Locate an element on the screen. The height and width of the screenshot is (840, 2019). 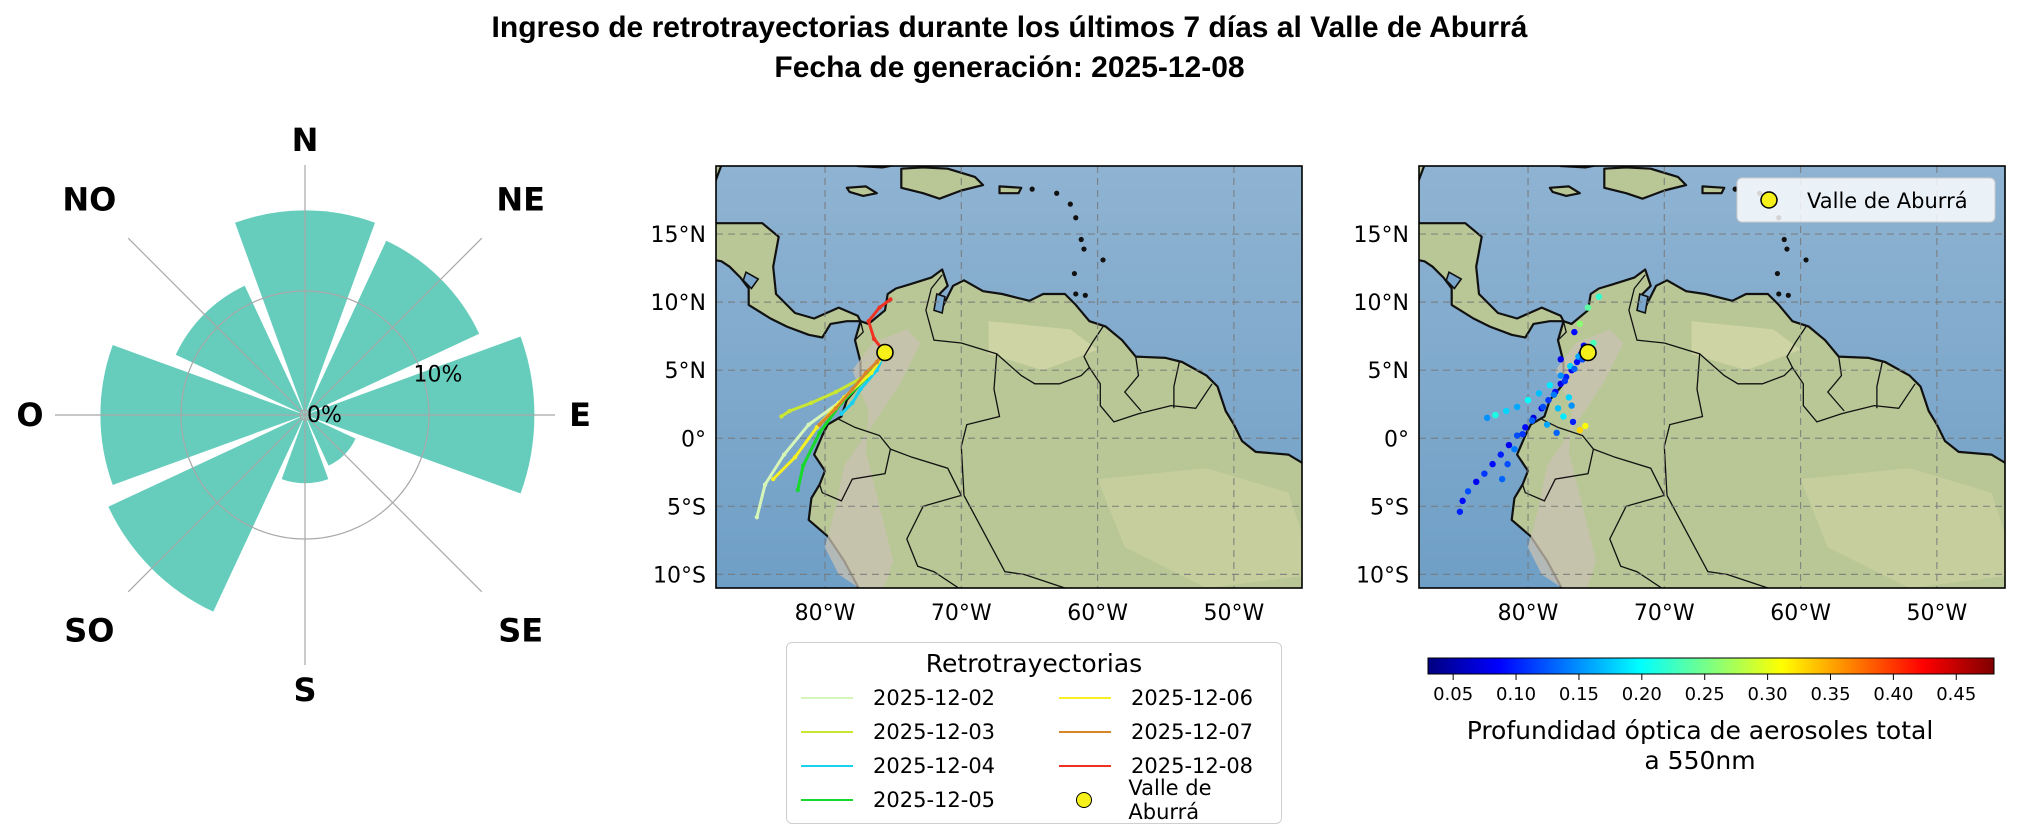
legend-item-label: 2025-12-07 is located at coordinates (1192, 732).